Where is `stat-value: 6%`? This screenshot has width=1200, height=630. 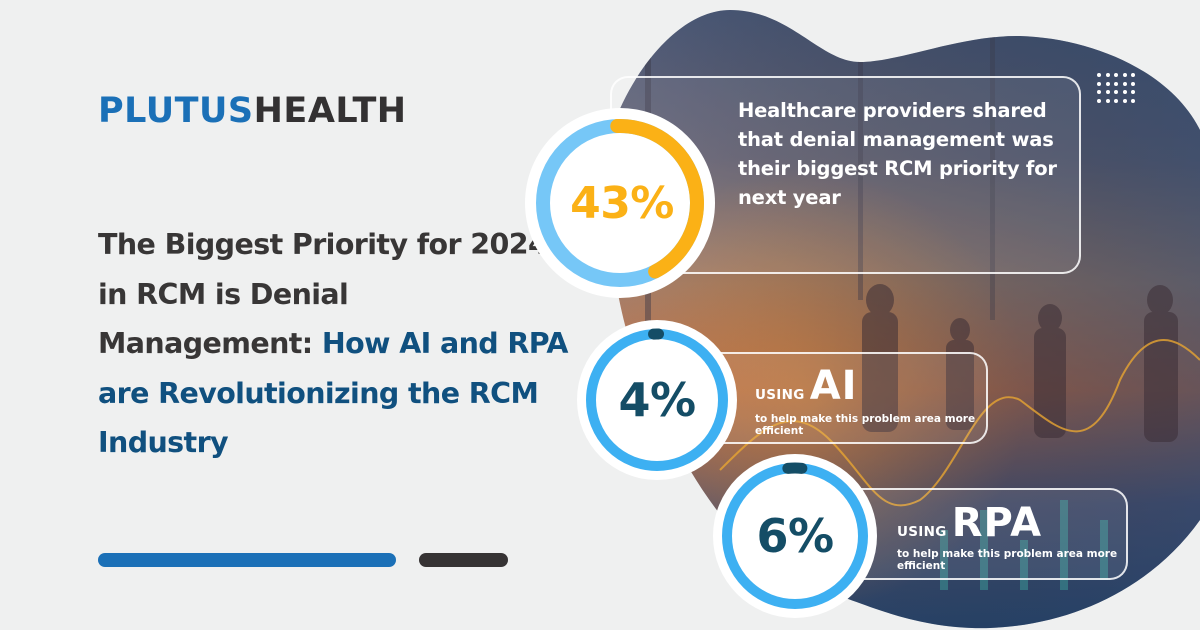
stat-value: 6% is located at coordinates (795, 536).